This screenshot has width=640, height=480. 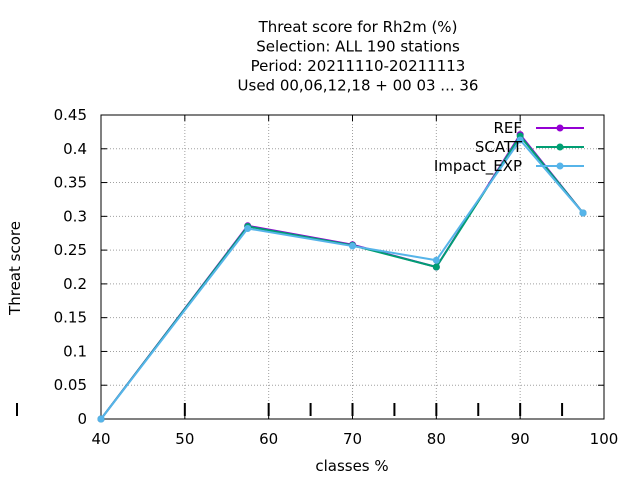 What do you see at coordinates (70, 183) in the screenshot?
I see `y-tick-label: 0.35` at bounding box center [70, 183].